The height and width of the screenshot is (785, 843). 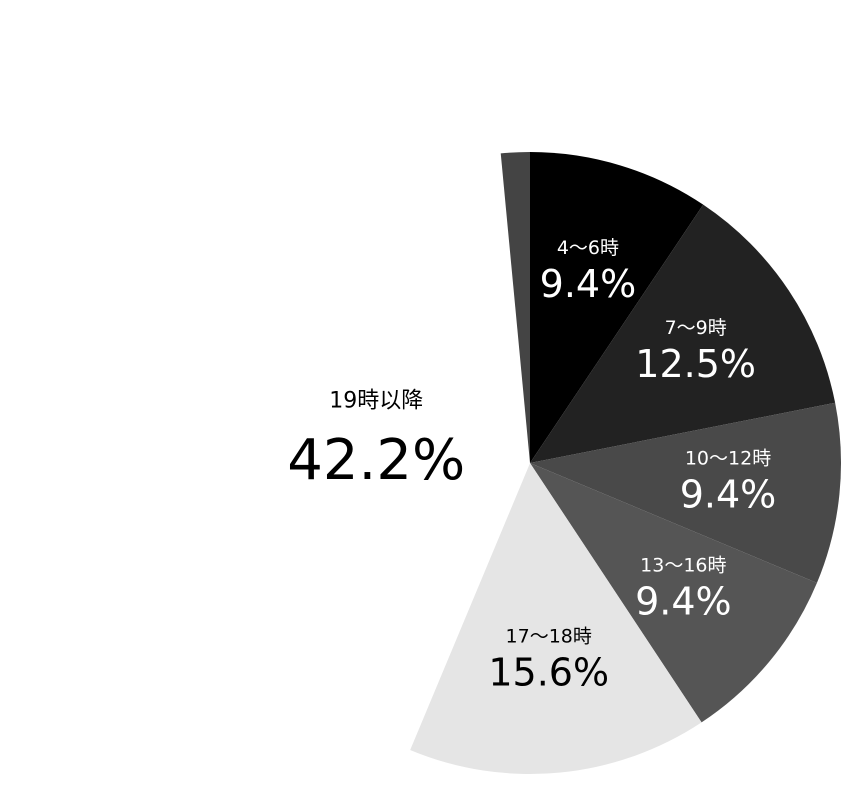 I want to click on slice-label: 10〜12時, so click(x=728, y=458).